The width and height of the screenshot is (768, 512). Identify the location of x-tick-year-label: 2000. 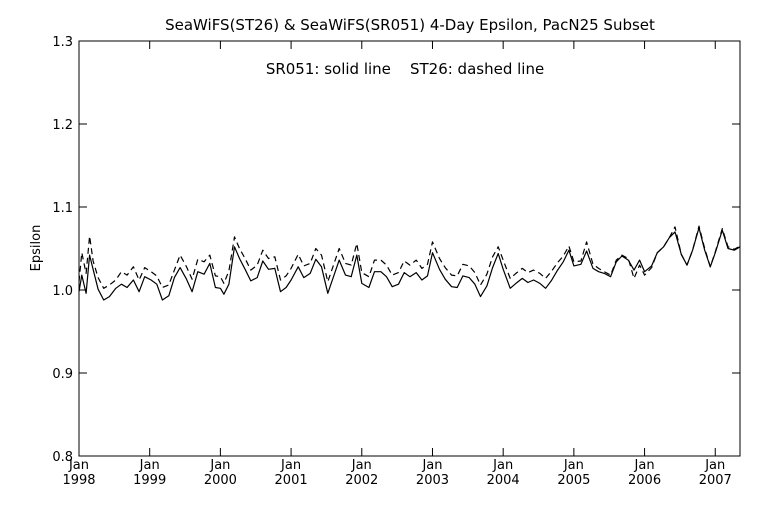
(220, 480).